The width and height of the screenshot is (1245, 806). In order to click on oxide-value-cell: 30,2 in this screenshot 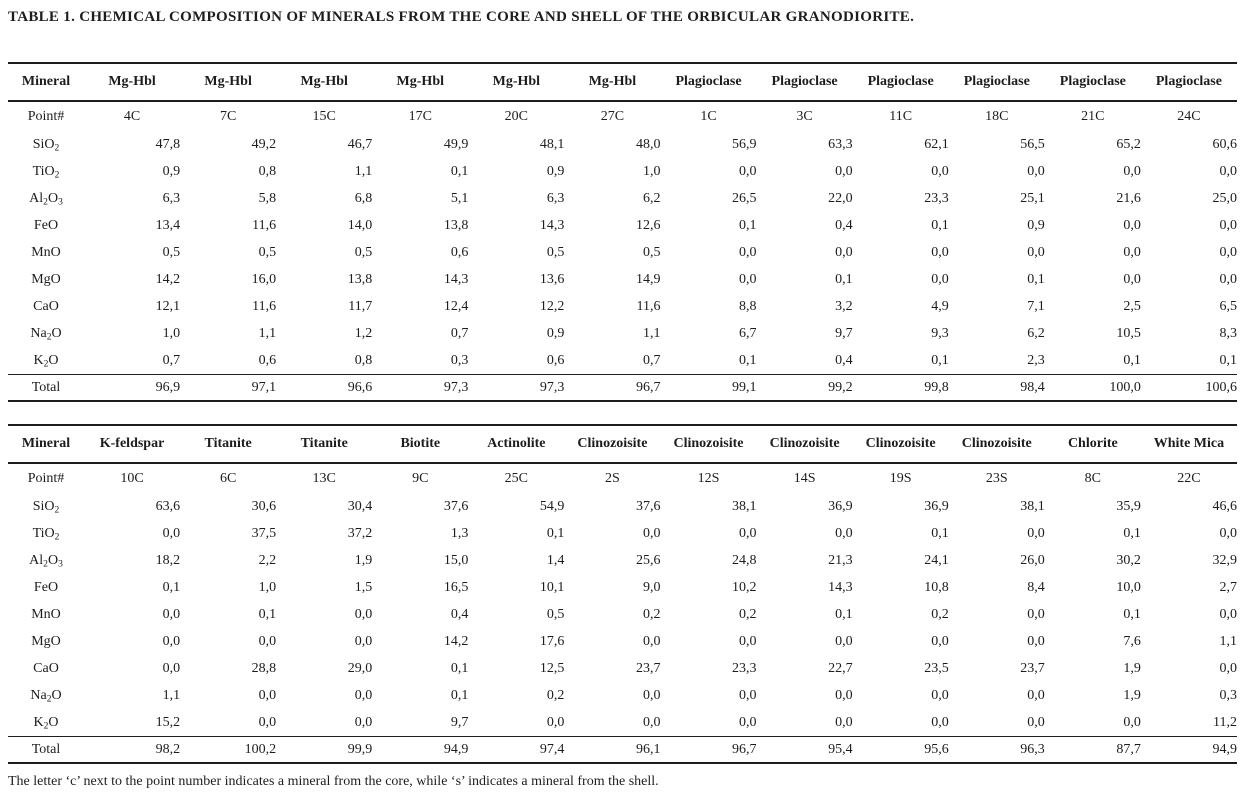, I will do `click(1128, 560)`.